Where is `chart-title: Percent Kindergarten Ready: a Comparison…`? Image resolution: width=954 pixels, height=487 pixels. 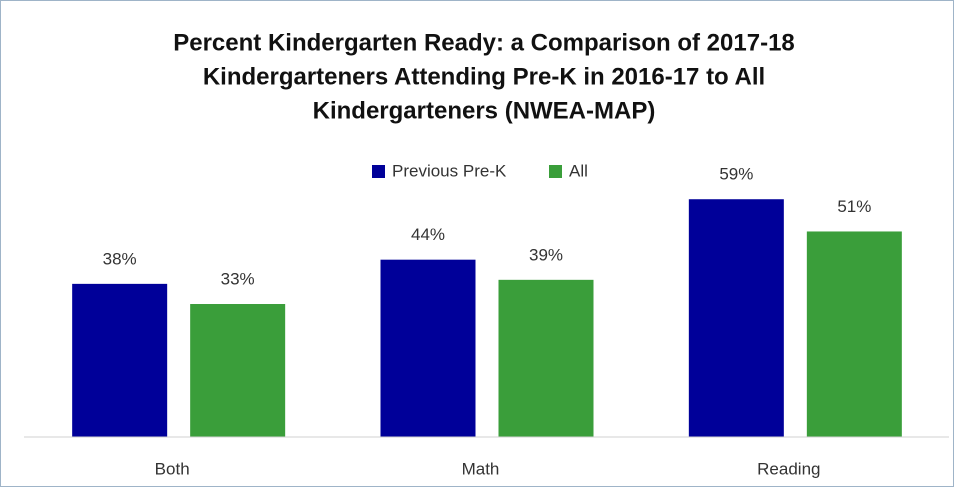 chart-title: Percent Kindergarten Ready: a Comparison… is located at coordinates (484, 42).